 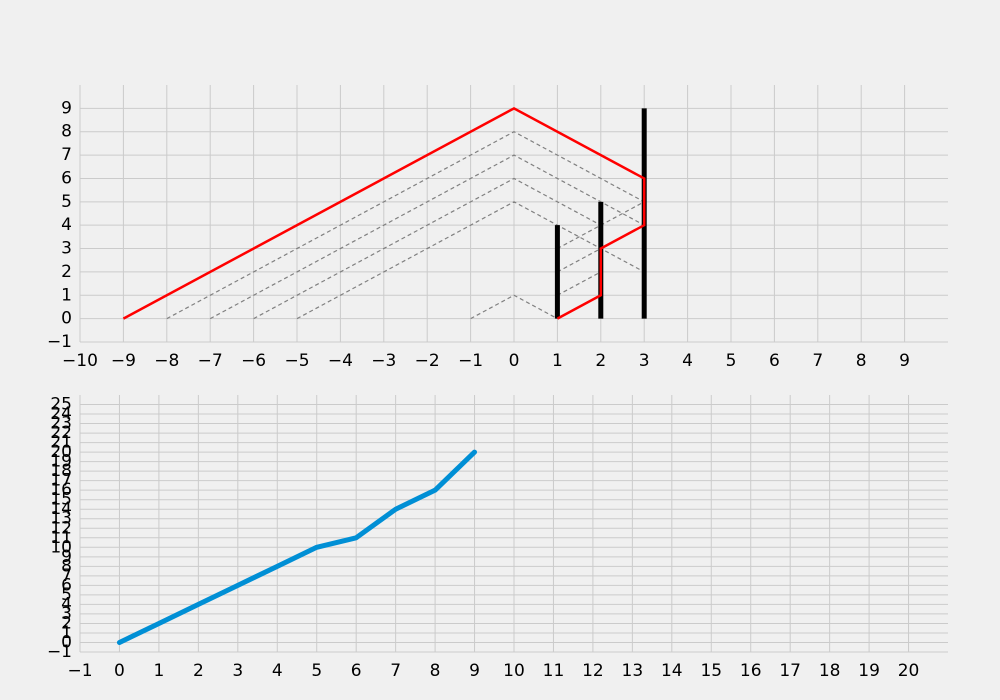 I want to click on x-tick-label: −5, so click(x=296, y=361).